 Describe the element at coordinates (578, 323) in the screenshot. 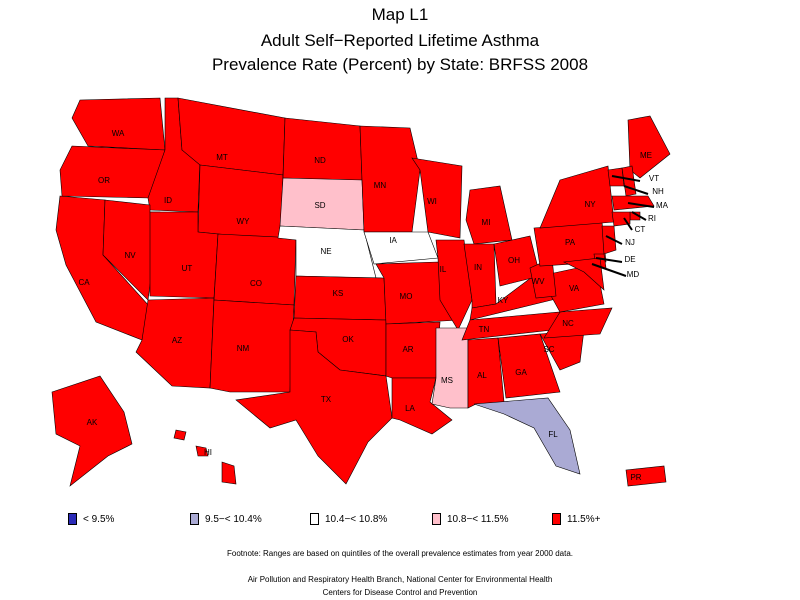

I see `state-nc` at that location.